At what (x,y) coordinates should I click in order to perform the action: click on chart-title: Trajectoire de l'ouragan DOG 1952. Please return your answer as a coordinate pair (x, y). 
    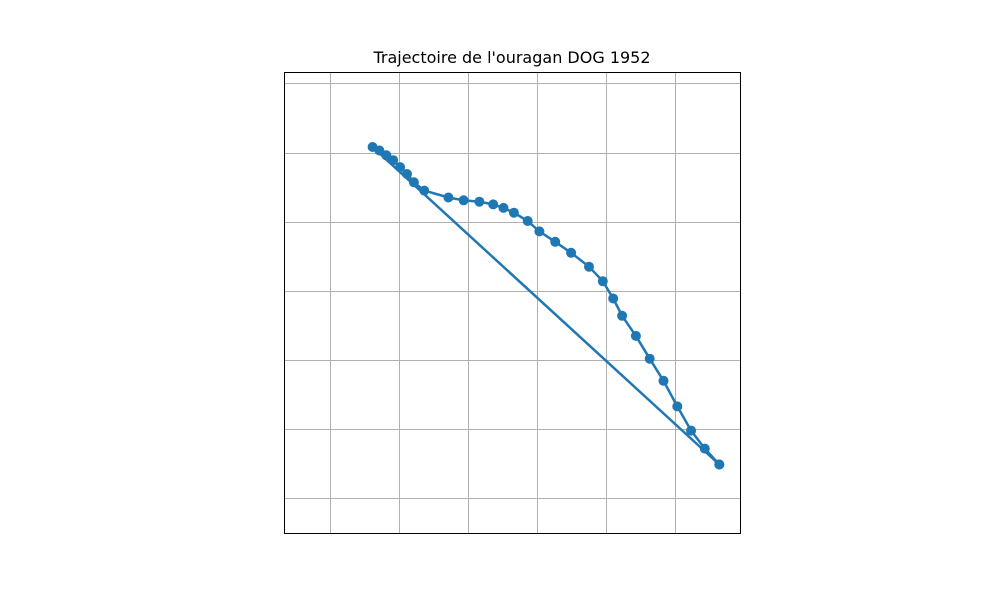
    Looking at the image, I should click on (511, 57).